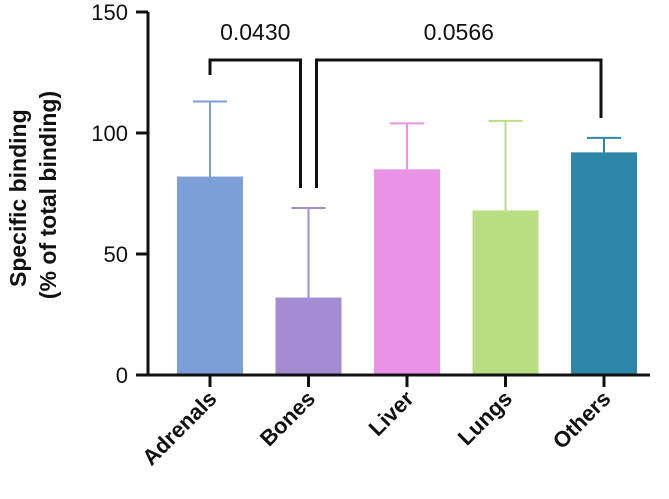 The width and height of the screenshot is (669, 499). What do you see at coordinates (109, 133) in the screenshot?
I see `y-tick-label-100: 100` at bounding box center [109, 133].